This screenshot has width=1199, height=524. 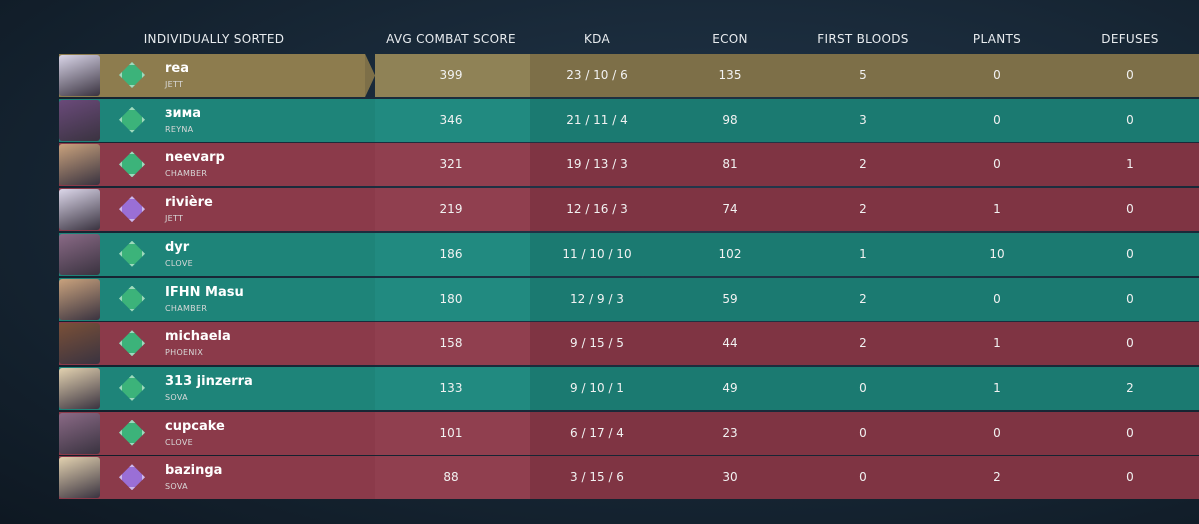 What do you see at coordinates (730, 39) in the screenshot?
I see `column-header: ECON` at bounding box center [730, 39].